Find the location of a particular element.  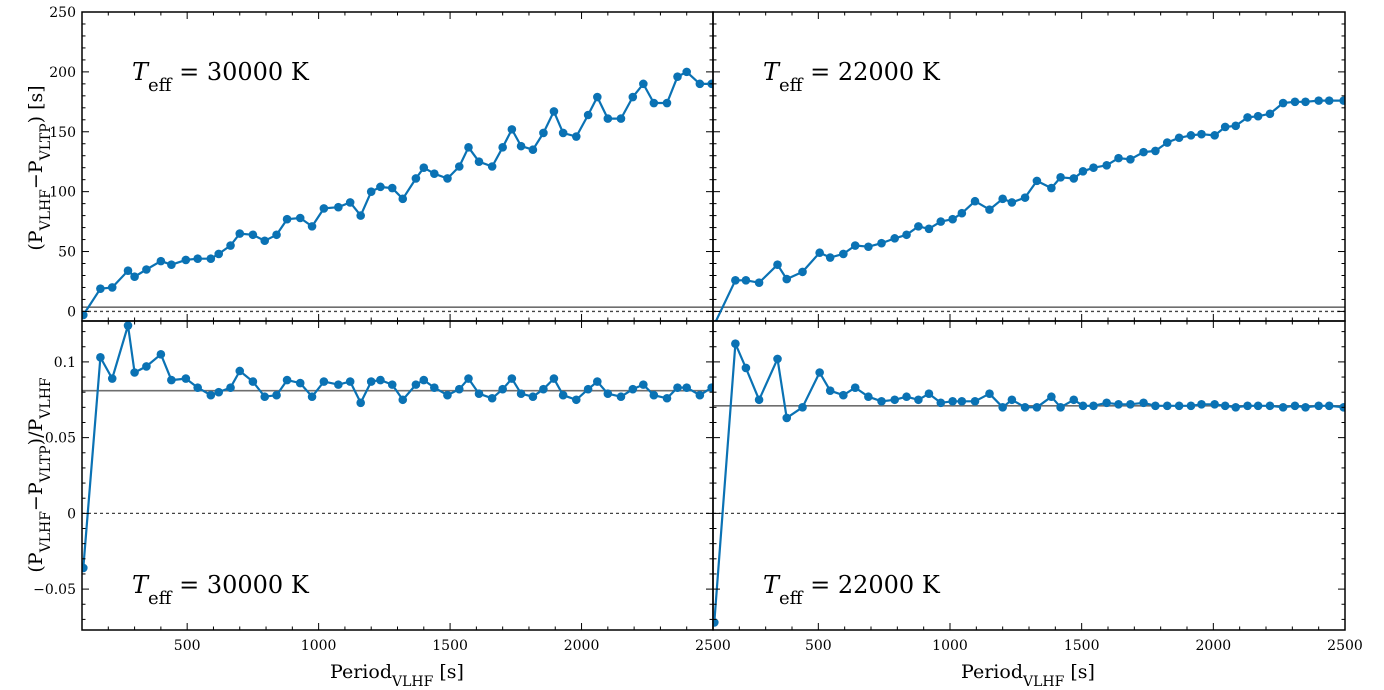

y-tick-label: 0.05 is located at coordinates (60, 439).